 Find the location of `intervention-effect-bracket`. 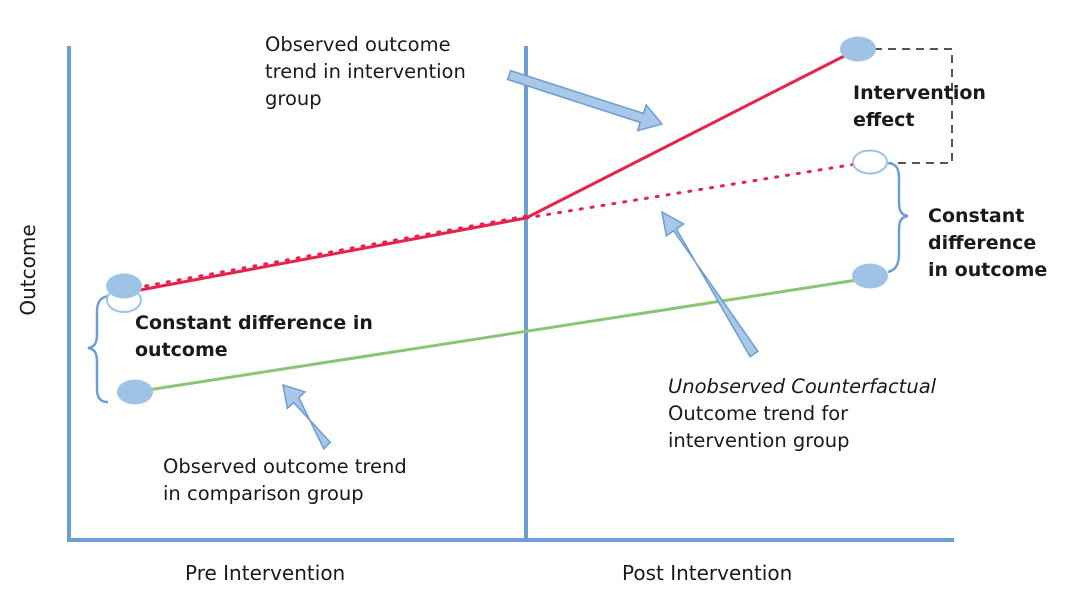

intervention-effect-bracket is located at coordinates (906, 106).